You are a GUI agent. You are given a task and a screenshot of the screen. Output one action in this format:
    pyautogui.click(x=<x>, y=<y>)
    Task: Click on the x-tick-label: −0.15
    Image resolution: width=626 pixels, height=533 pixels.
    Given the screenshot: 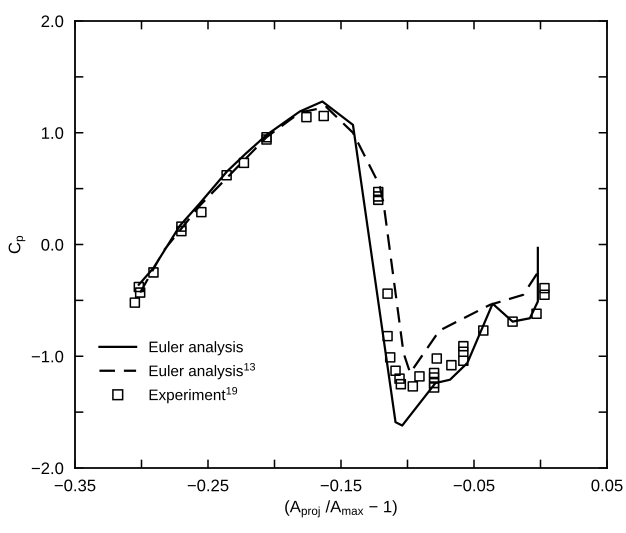 What is the action you would take?
    pyautogui.click(x=341, y=486)
    